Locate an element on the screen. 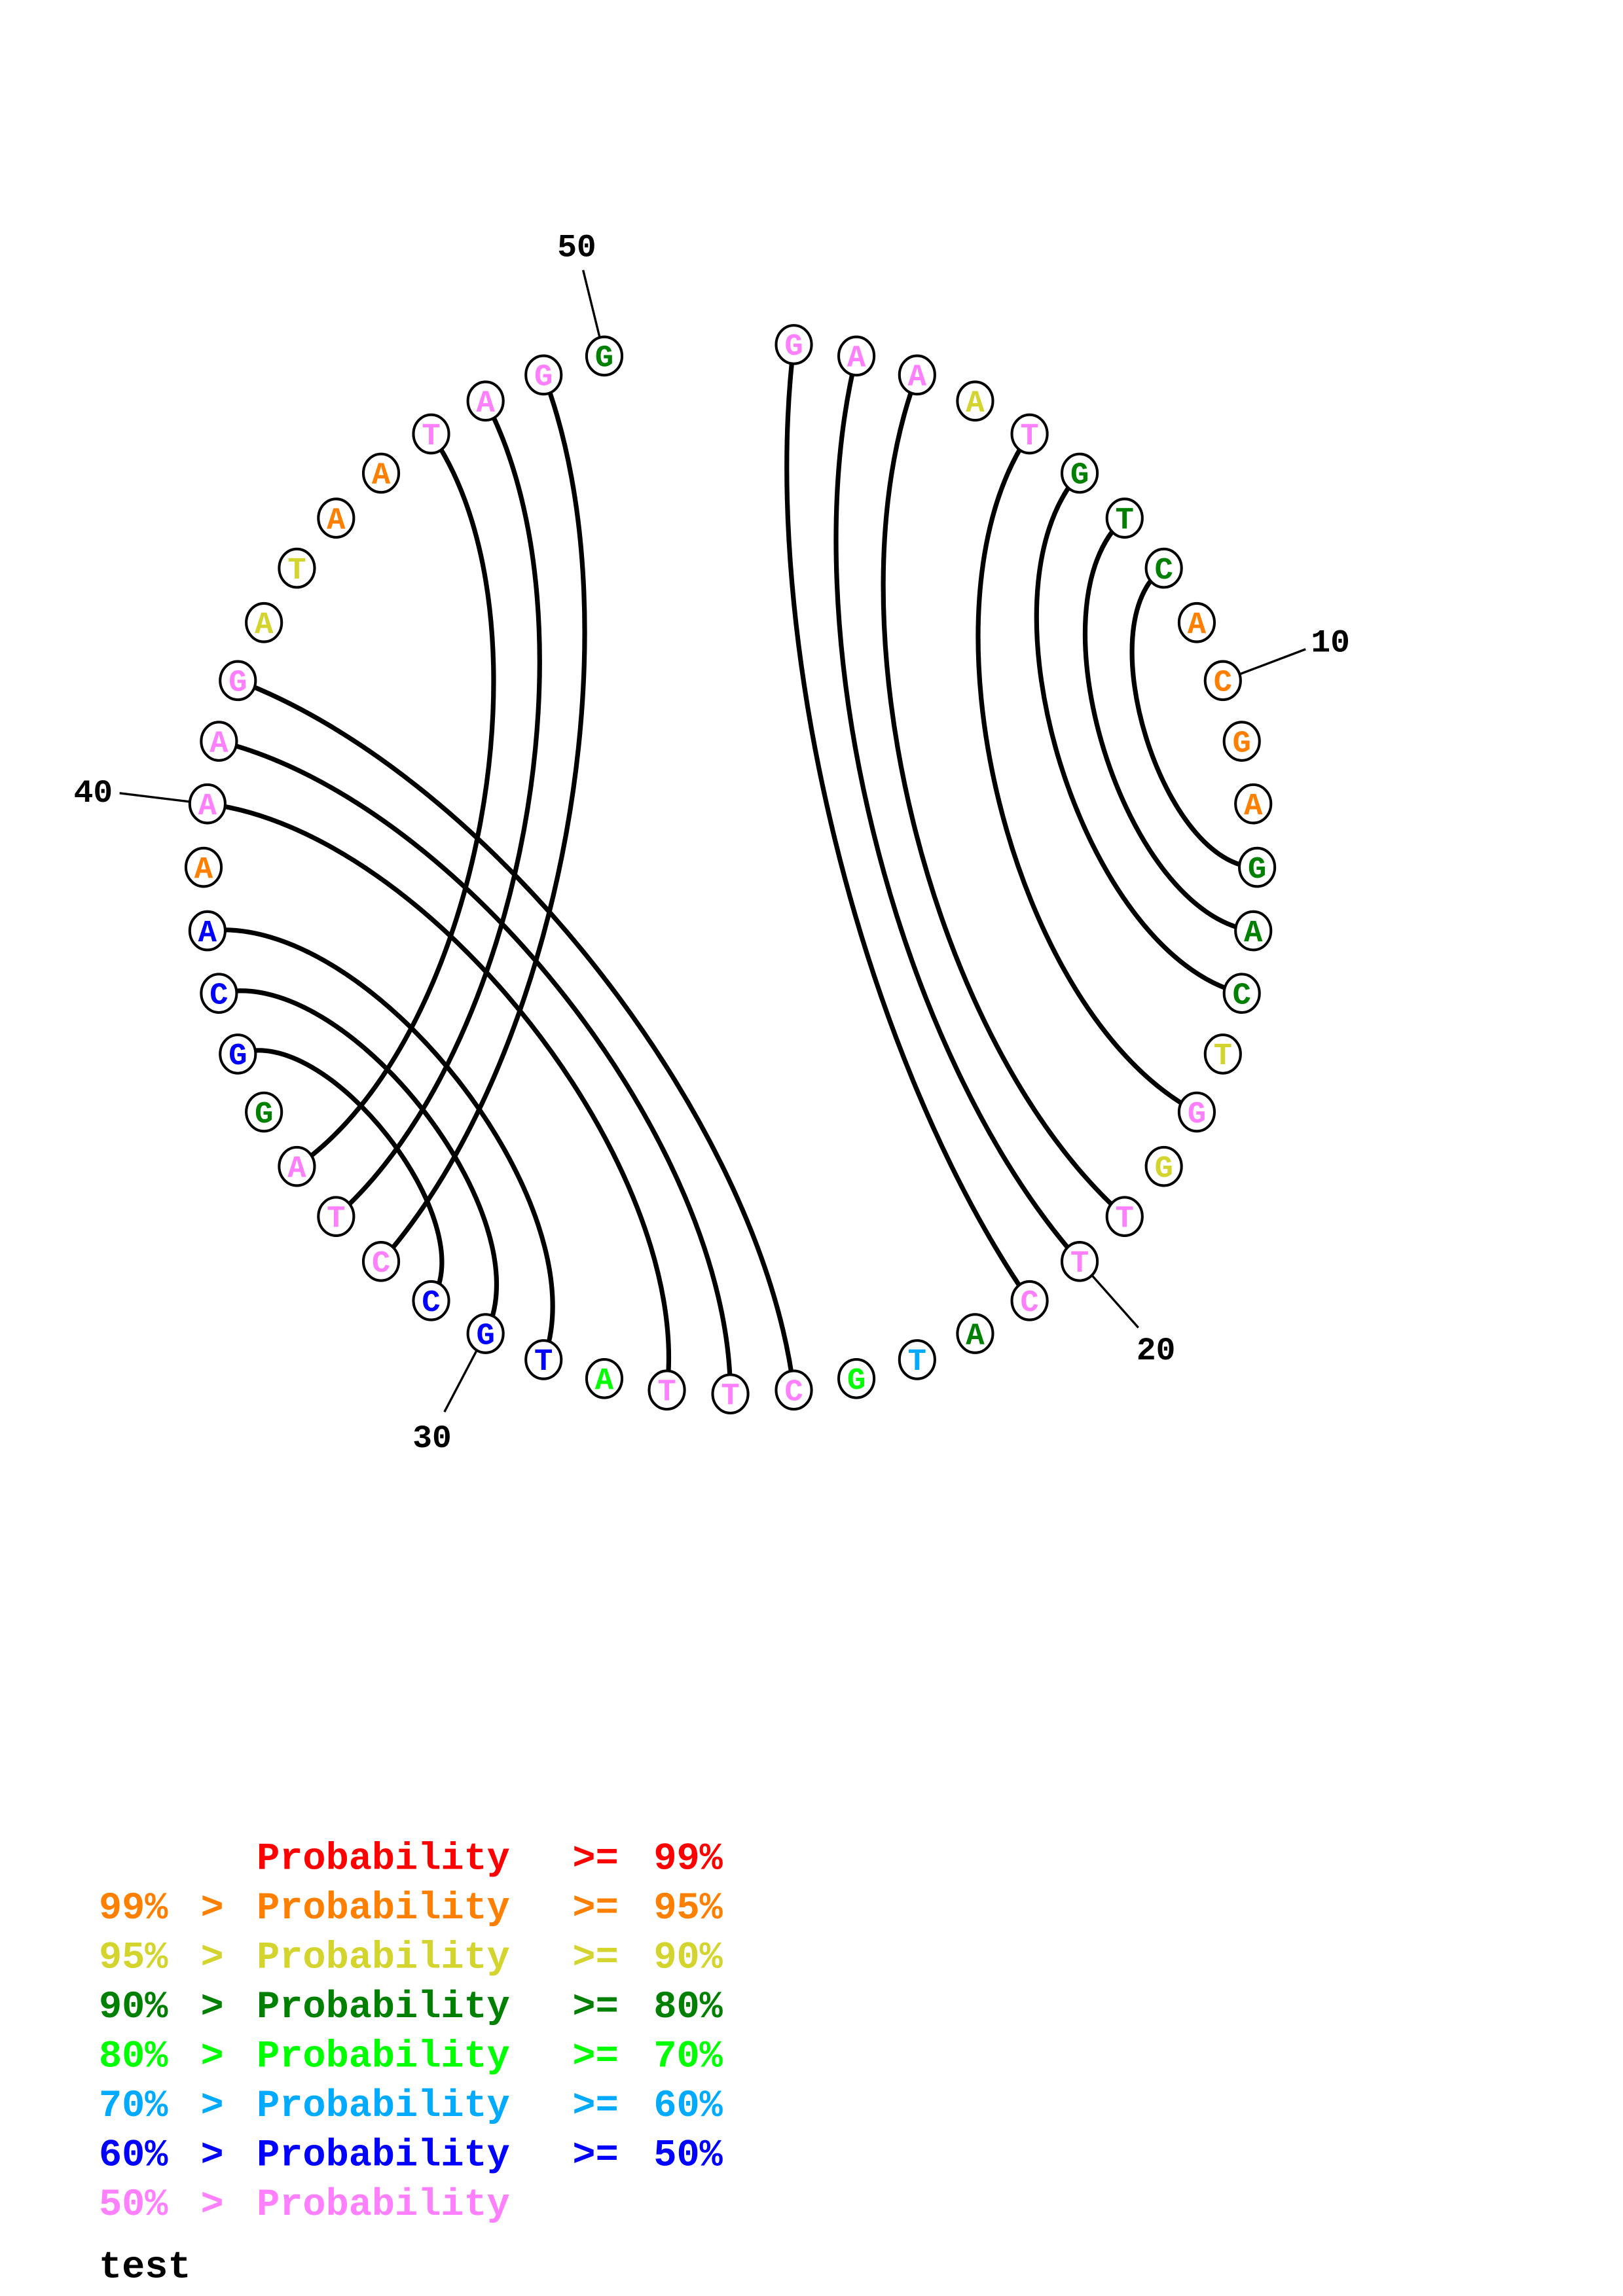  nucleotide-37: C is located at coordinates (219, 993).